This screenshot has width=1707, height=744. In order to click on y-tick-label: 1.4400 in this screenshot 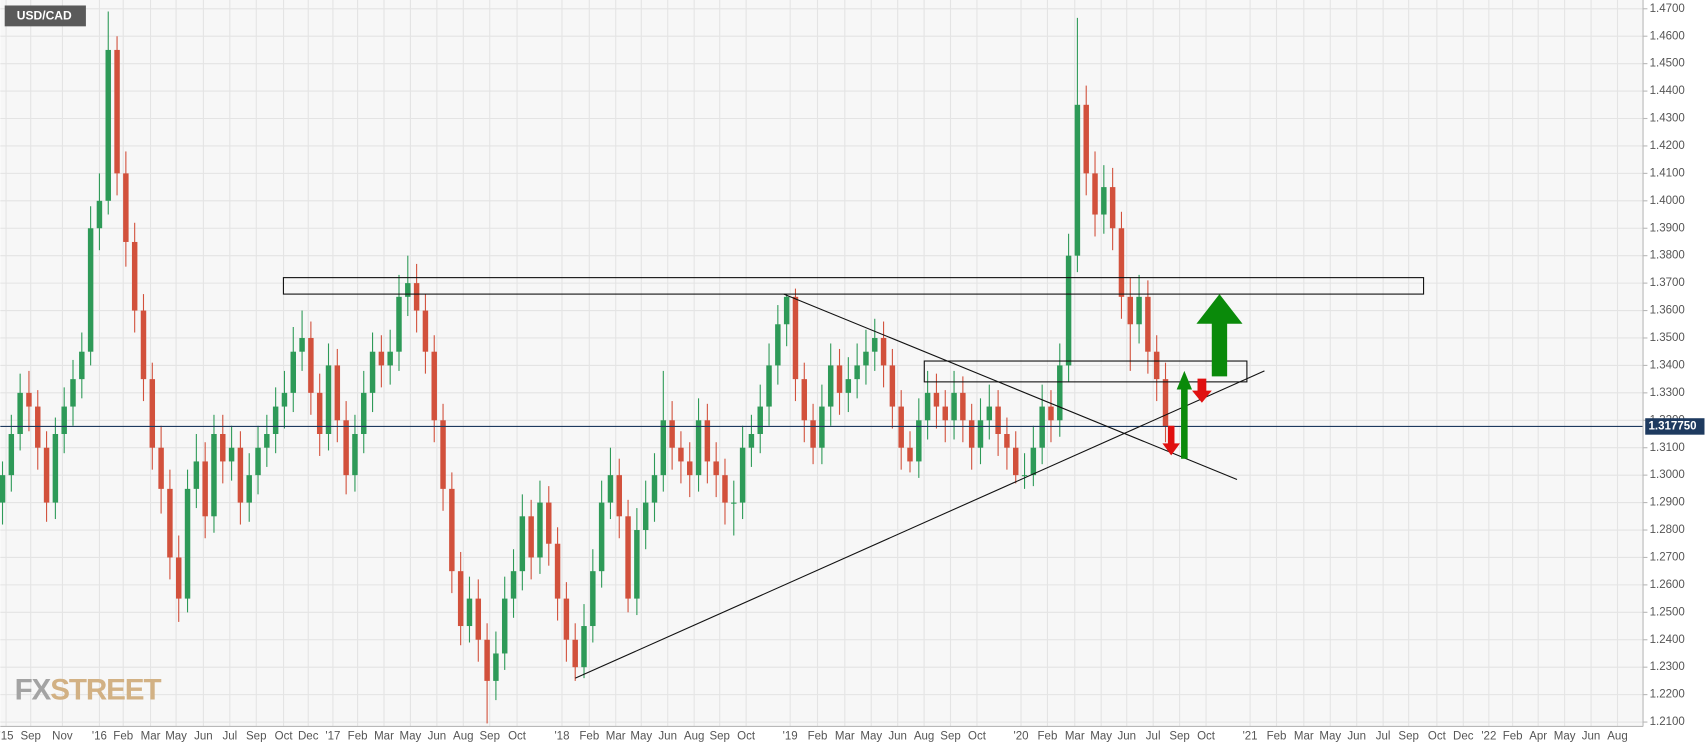, I will do `click(1667, 91)`.